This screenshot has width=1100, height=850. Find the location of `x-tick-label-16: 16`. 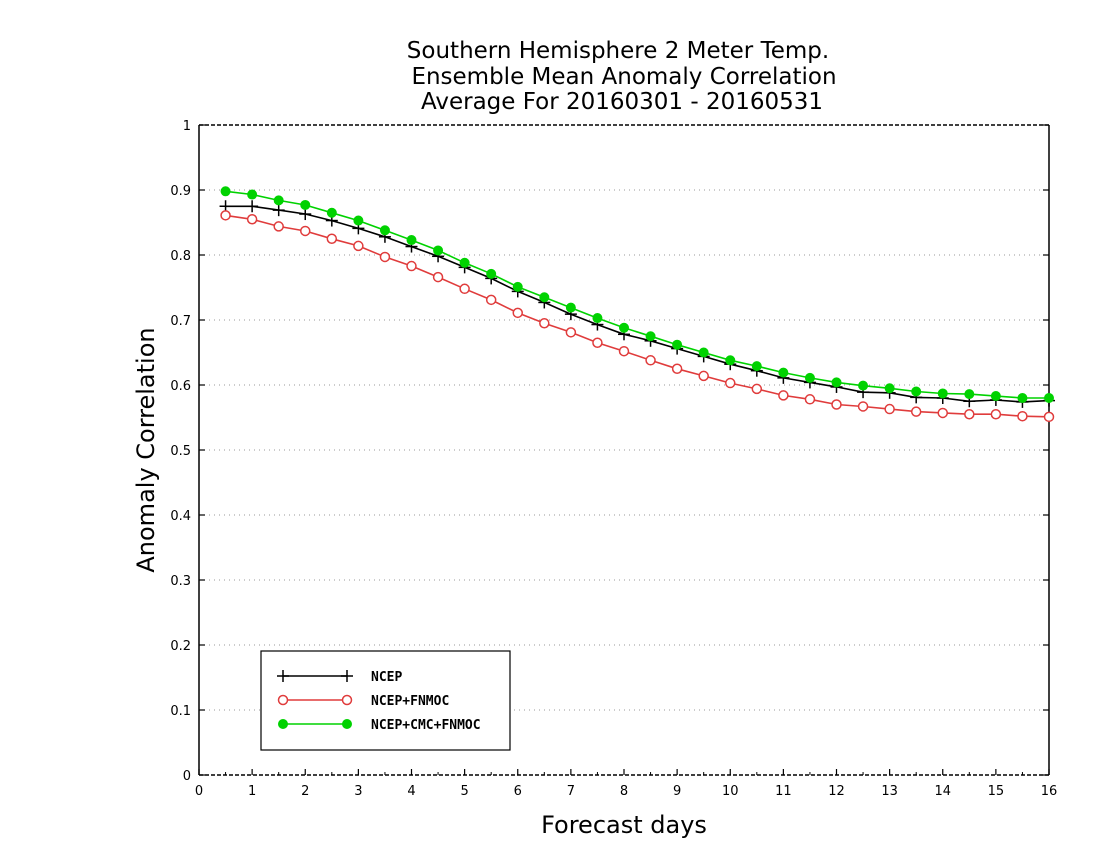

x-tick-label-16: 16 is located at coordinates (1049, 791).